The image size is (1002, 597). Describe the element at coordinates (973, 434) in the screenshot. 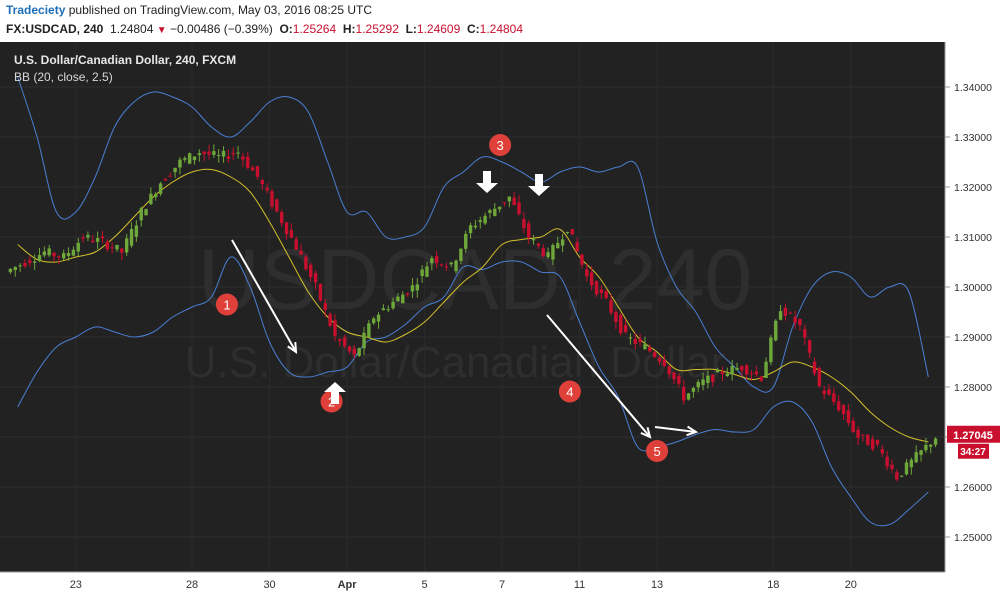

I see `last-price-tag` at that location.